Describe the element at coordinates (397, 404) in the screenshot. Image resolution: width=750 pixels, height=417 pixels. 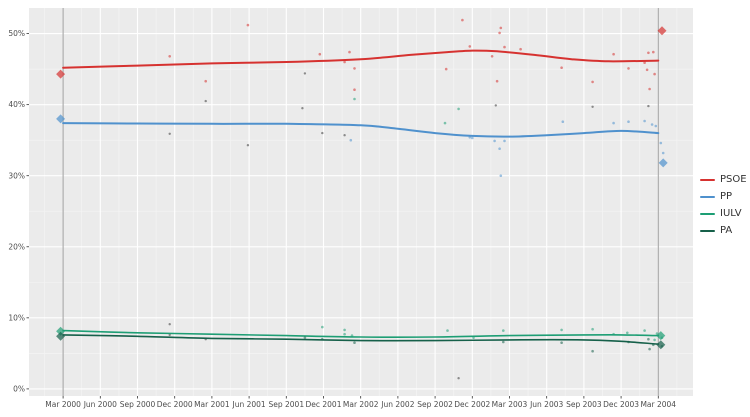
I see `x-tick-label: Jun 2002` at that location.